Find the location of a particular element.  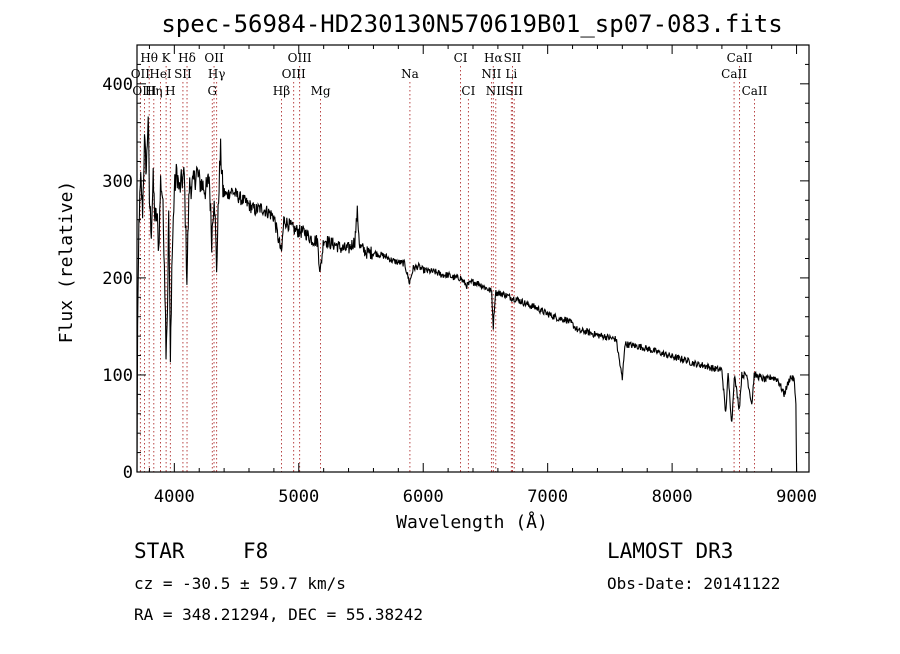

redshift-cz: cz = -30.5 ± 59.7 km/s is located at coordinates (240, 583).